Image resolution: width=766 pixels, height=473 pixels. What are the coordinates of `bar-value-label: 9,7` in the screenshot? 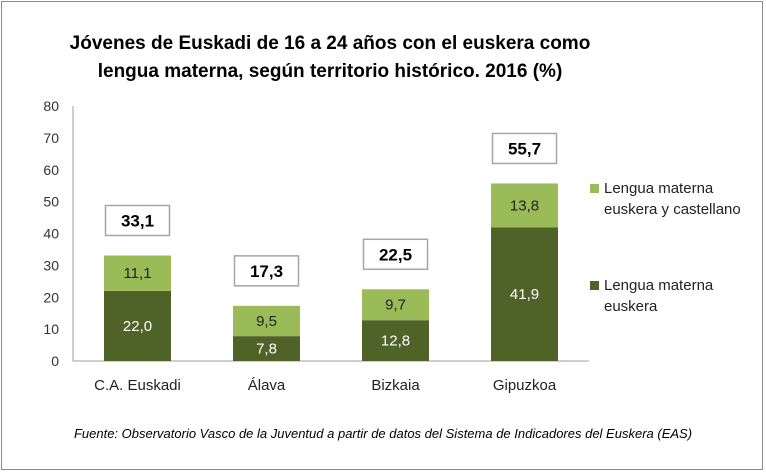 It's located at (395, 305).